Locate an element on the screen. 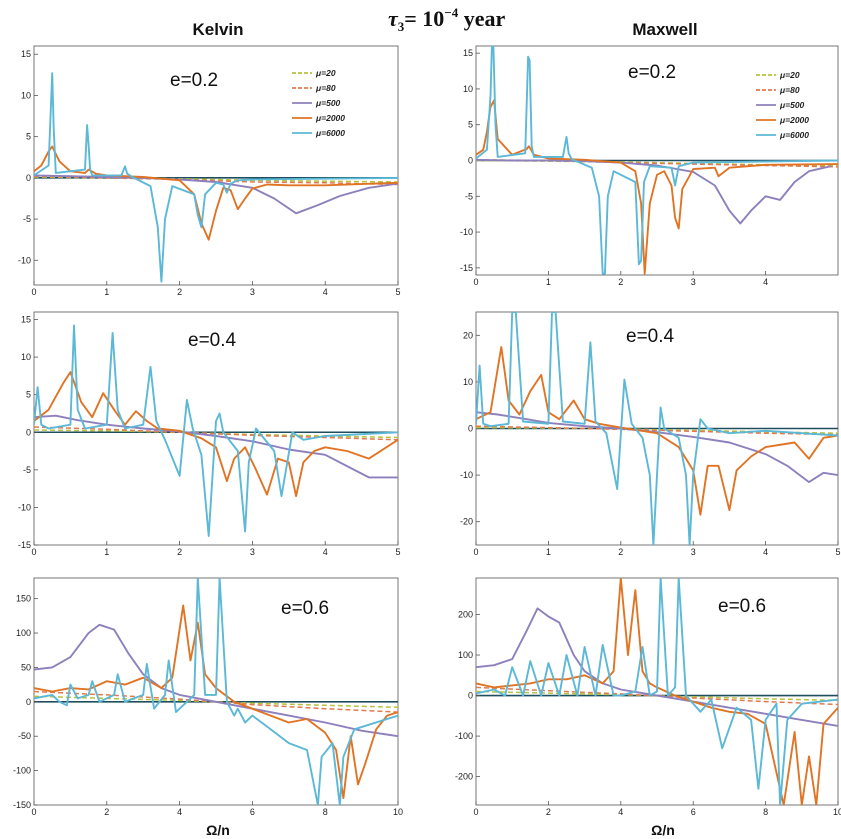  panel-4: 0 2 4 6 8 10 -150 -100 -50 0 50 100 150 e=0.6 is located at coordinates (208, 697).